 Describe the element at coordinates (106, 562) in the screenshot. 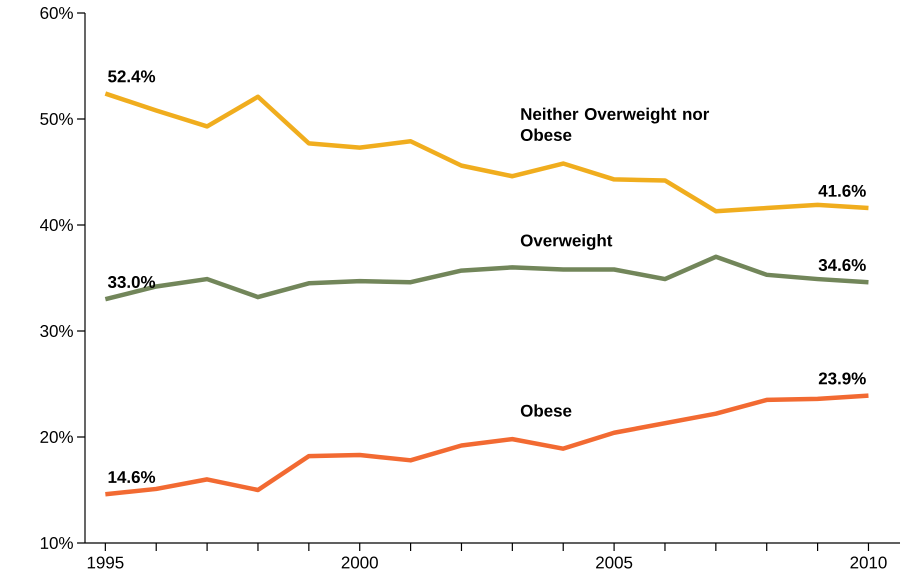

I see `x-tick-label: 1995` at that location.